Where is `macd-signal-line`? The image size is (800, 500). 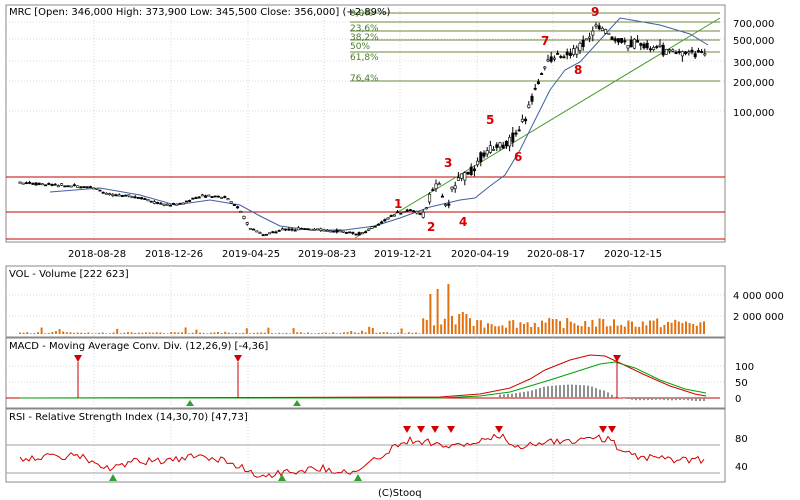 macd-signal-line is located at coordinates (363, 380).